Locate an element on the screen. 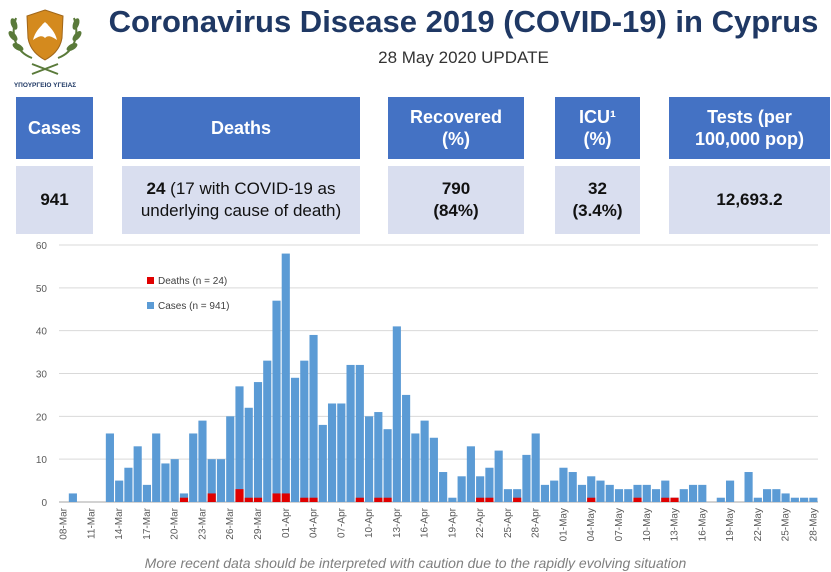 Image resolution: width=831 pixels, height=572 pixels. x-tick-label: 19-Apr is located at coordinates (452, 522).